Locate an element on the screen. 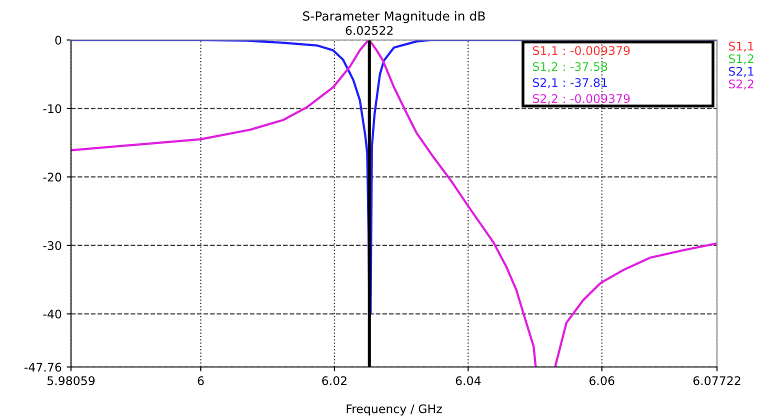  legend-label: S1,2 is located at coordinates (741, 59).